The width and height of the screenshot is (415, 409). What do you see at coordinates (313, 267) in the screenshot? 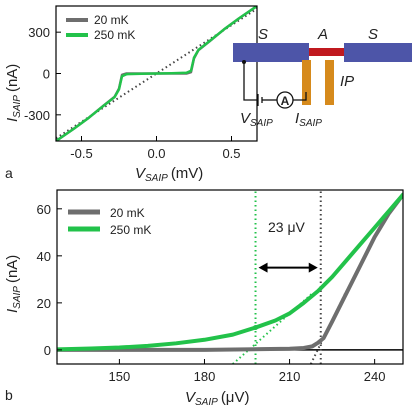
I see `gap-arrow-head-right` at bounding box center [313, 267].